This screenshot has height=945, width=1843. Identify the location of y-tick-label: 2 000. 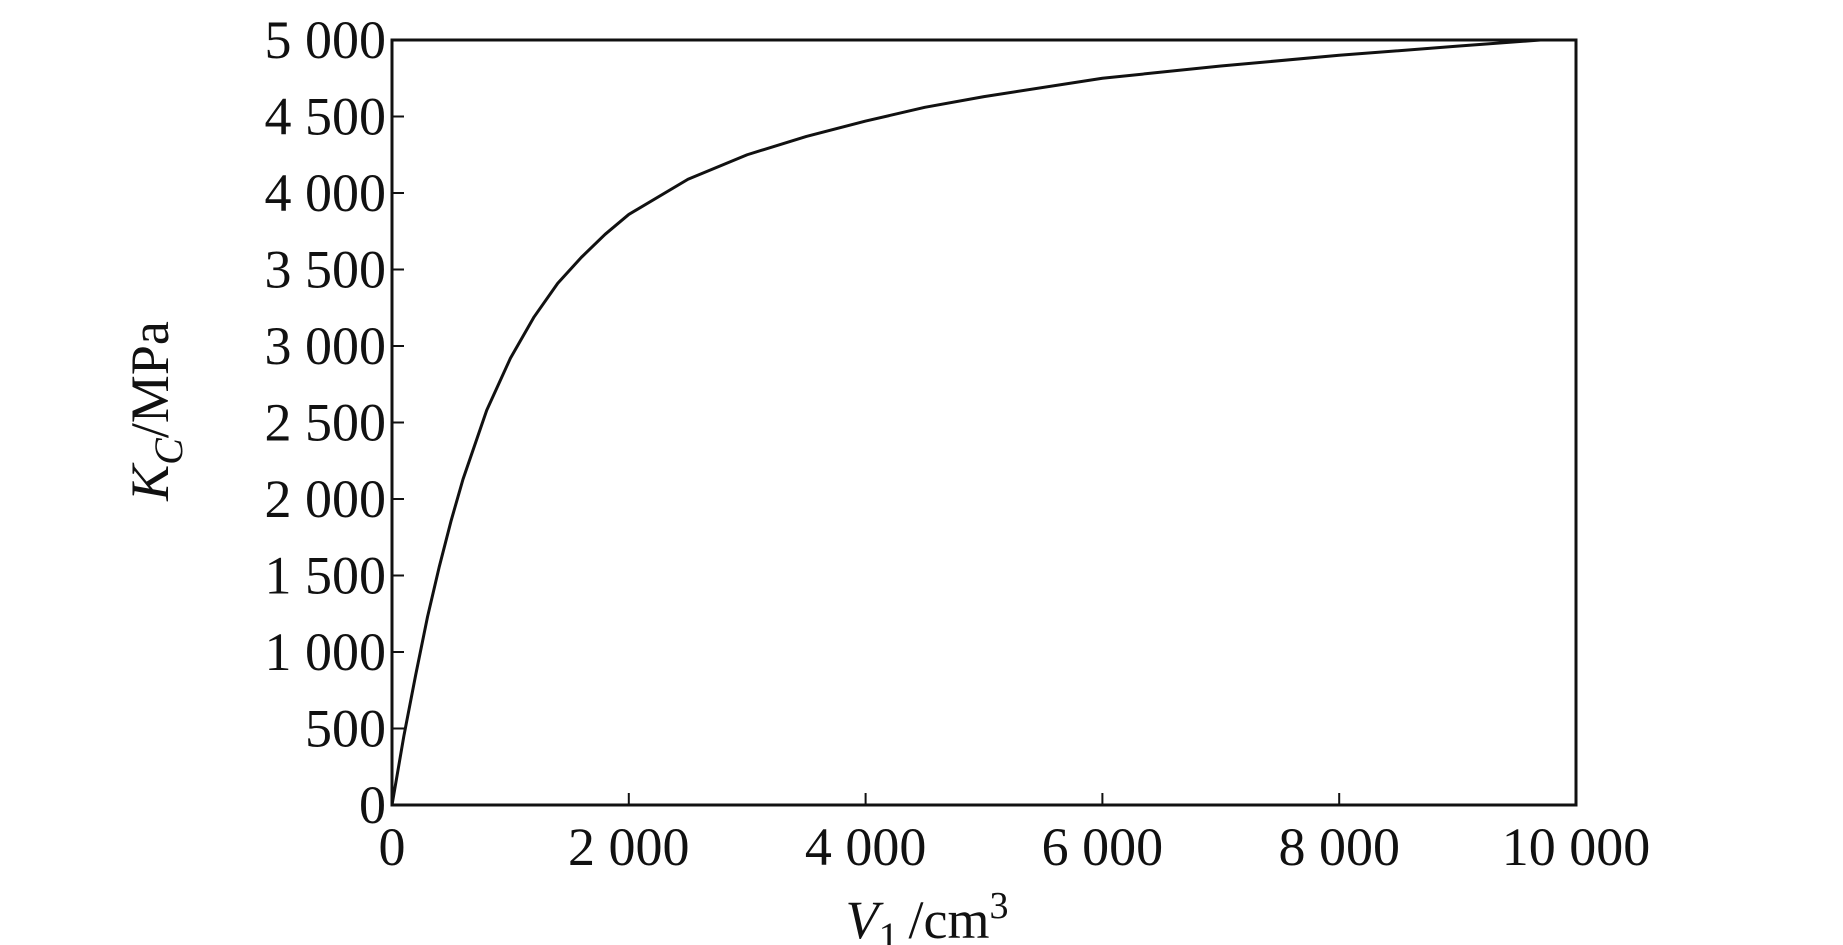
(326, 499).